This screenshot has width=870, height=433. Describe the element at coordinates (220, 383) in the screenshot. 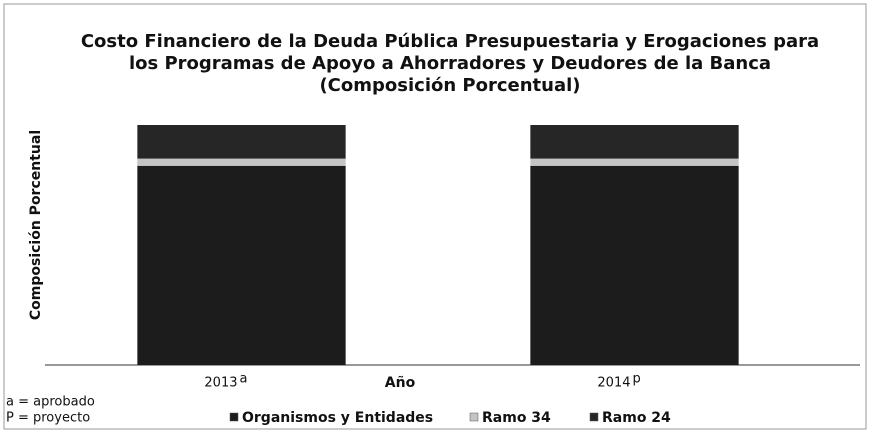

I see `x-tick-label: 2013` at that location.